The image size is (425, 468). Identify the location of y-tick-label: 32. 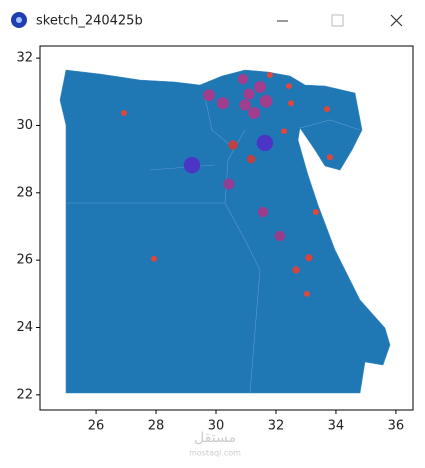
(24, 58).